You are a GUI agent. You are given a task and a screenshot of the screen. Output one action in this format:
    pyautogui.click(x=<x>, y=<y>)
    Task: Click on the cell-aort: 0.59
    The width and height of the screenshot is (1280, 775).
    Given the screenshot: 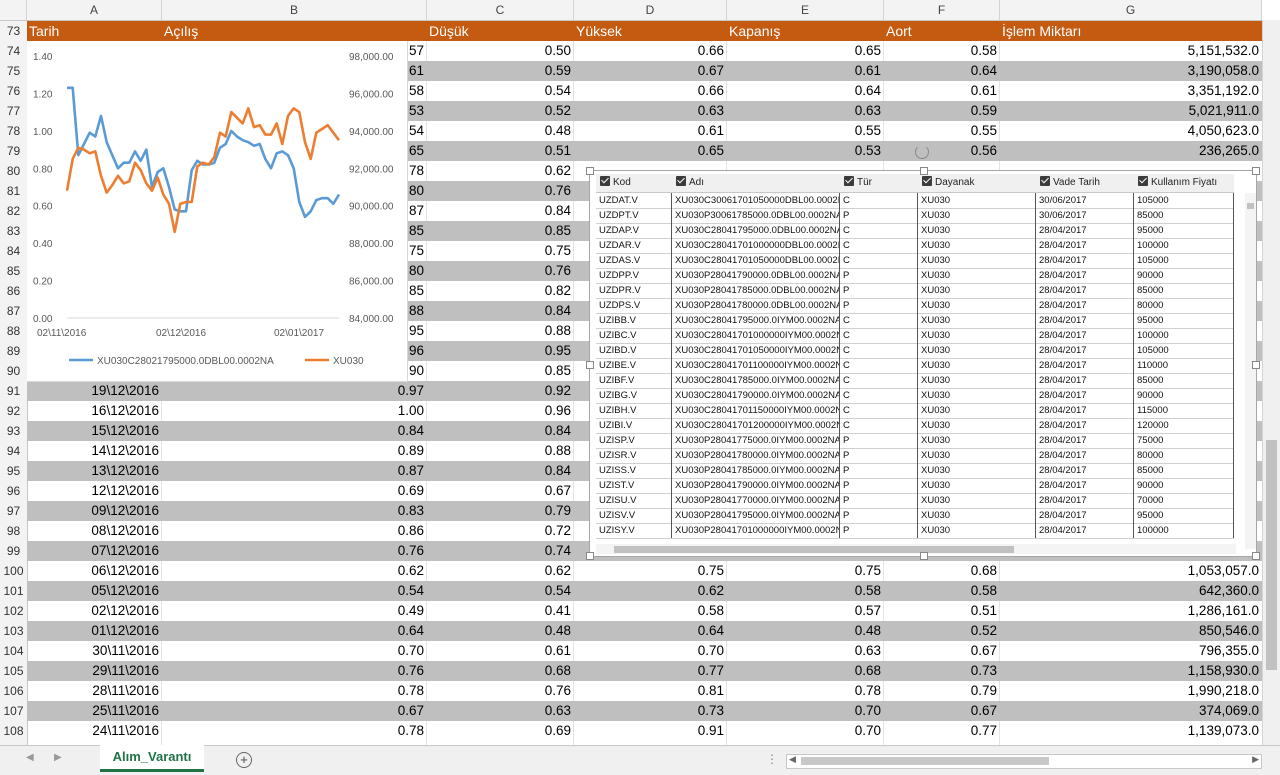 What is the action you would take?
    pyautogui.click(x=983, y=110)
    